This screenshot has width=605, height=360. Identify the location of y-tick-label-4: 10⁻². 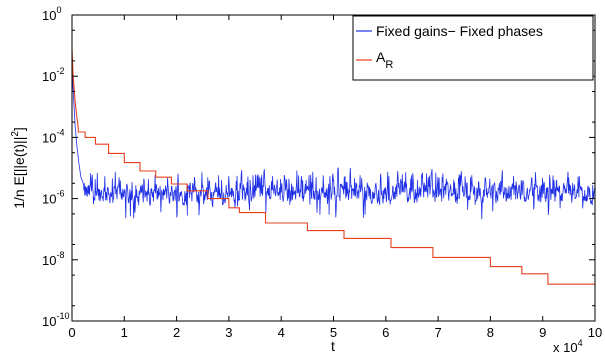
(53, 75).